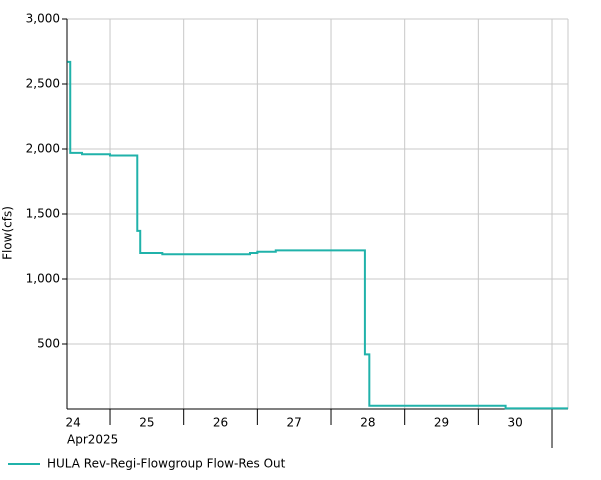 This screenshot has width=601, height=480. I want to click on x-tick-label: 29, so click(441, 423).